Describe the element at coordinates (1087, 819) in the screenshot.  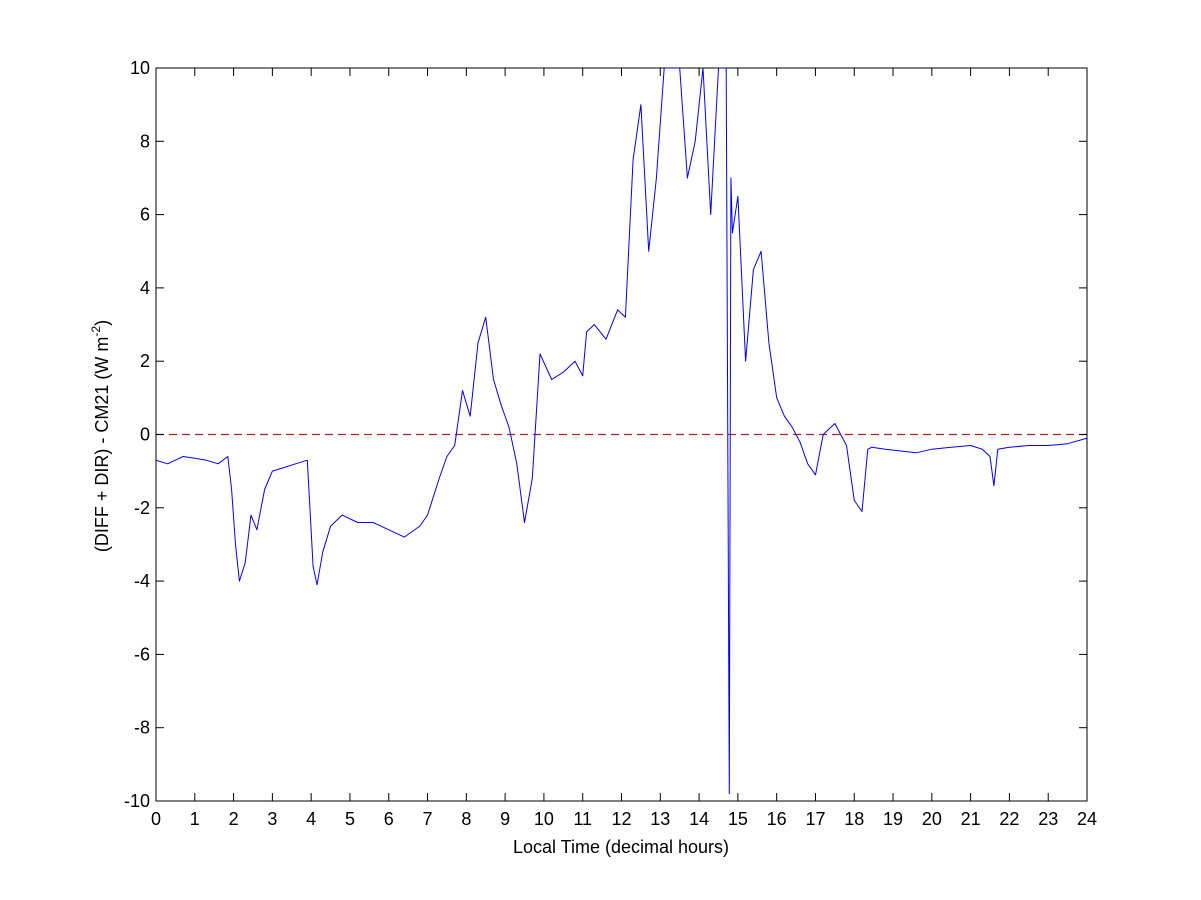
I see `x-tick-label: 24` at that location.